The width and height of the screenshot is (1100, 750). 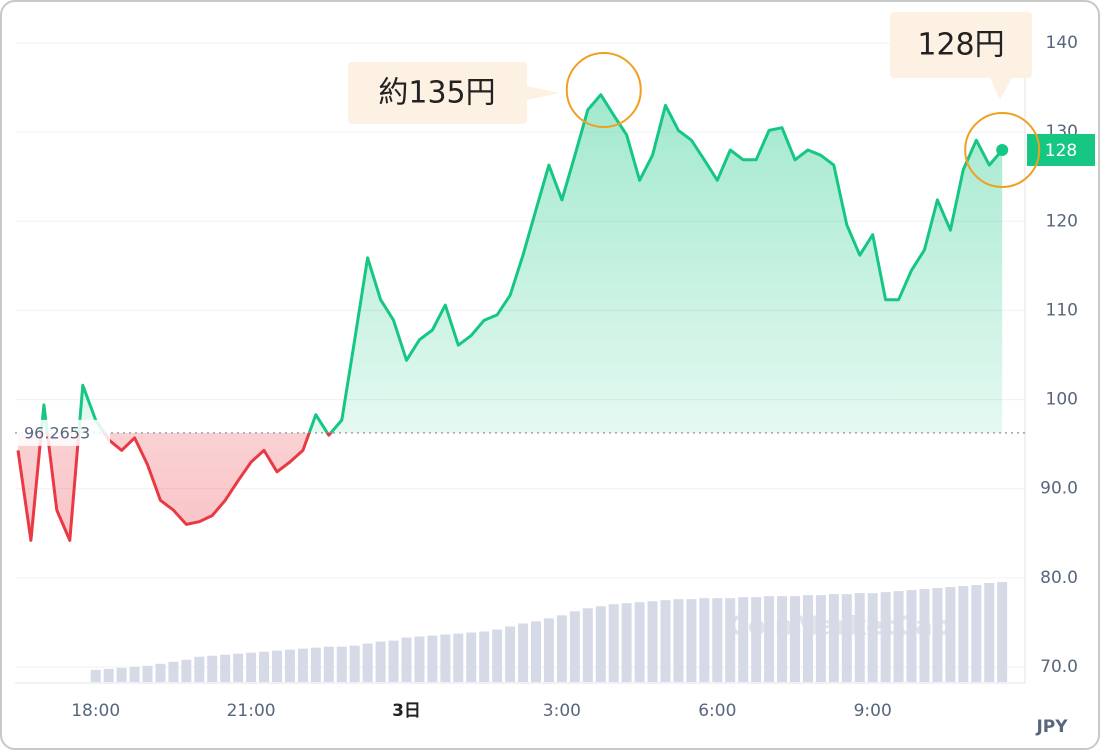 What do you see at coordinates (960, 45) in the screenshot?
I see `callout-text: 128円` at bounding box center [960, 45].